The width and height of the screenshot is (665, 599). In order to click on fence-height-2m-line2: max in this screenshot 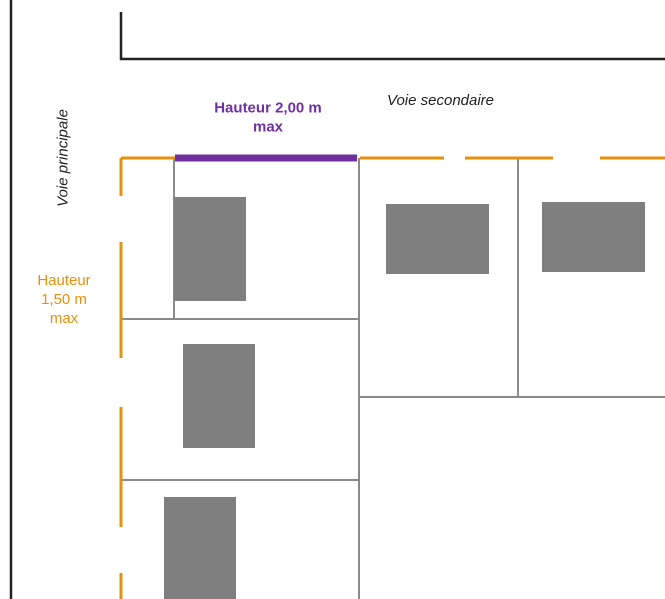, I will do `click(268, 126)`.